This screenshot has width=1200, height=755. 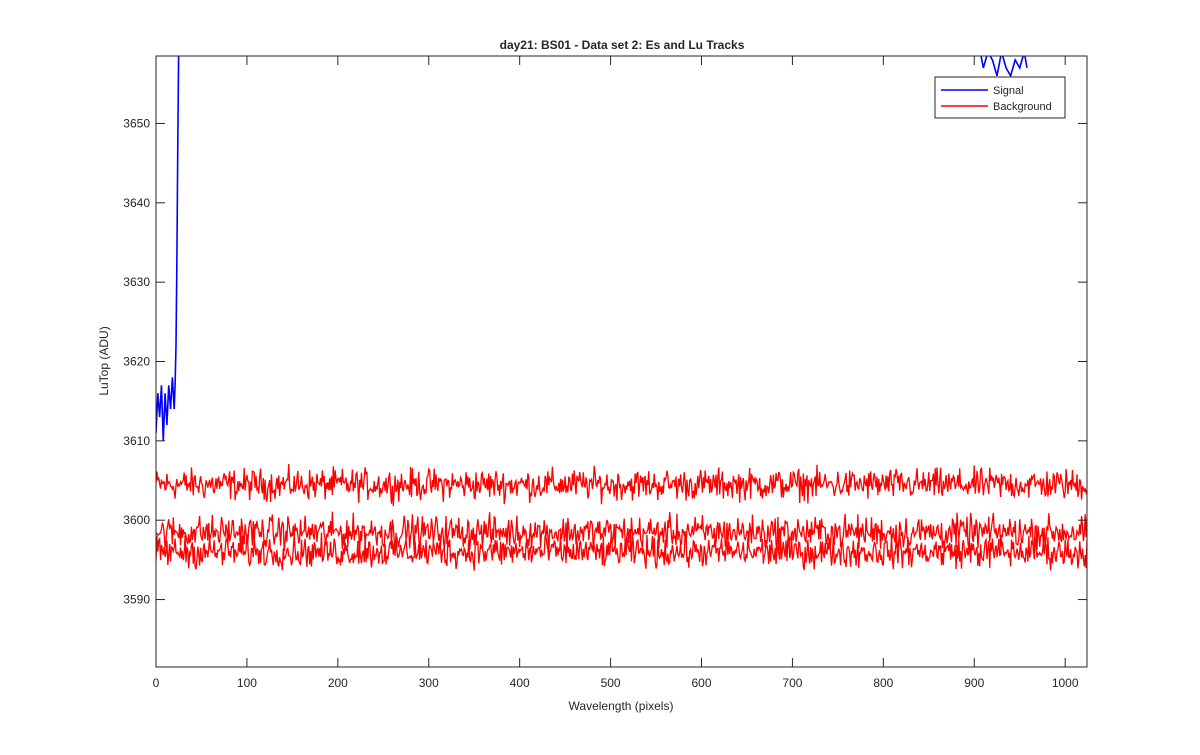 What do you see at coordinates (136, 123) in the screenshot?
I see `y-tick-label: 3650` at bounding box center [136, 123].